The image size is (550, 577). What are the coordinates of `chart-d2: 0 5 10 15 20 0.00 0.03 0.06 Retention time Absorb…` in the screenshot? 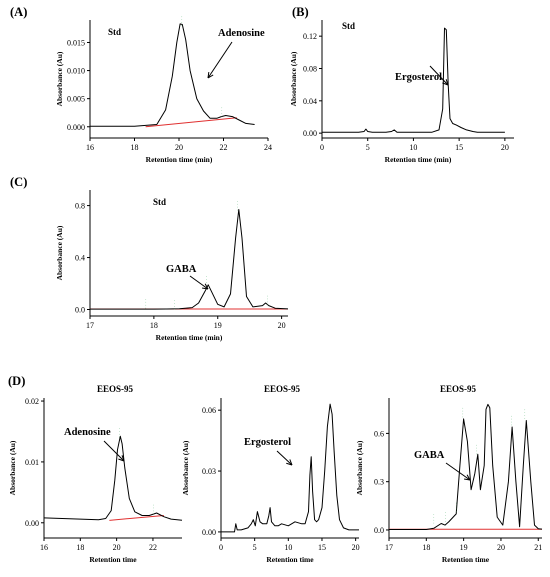 It's located at (270, 474).